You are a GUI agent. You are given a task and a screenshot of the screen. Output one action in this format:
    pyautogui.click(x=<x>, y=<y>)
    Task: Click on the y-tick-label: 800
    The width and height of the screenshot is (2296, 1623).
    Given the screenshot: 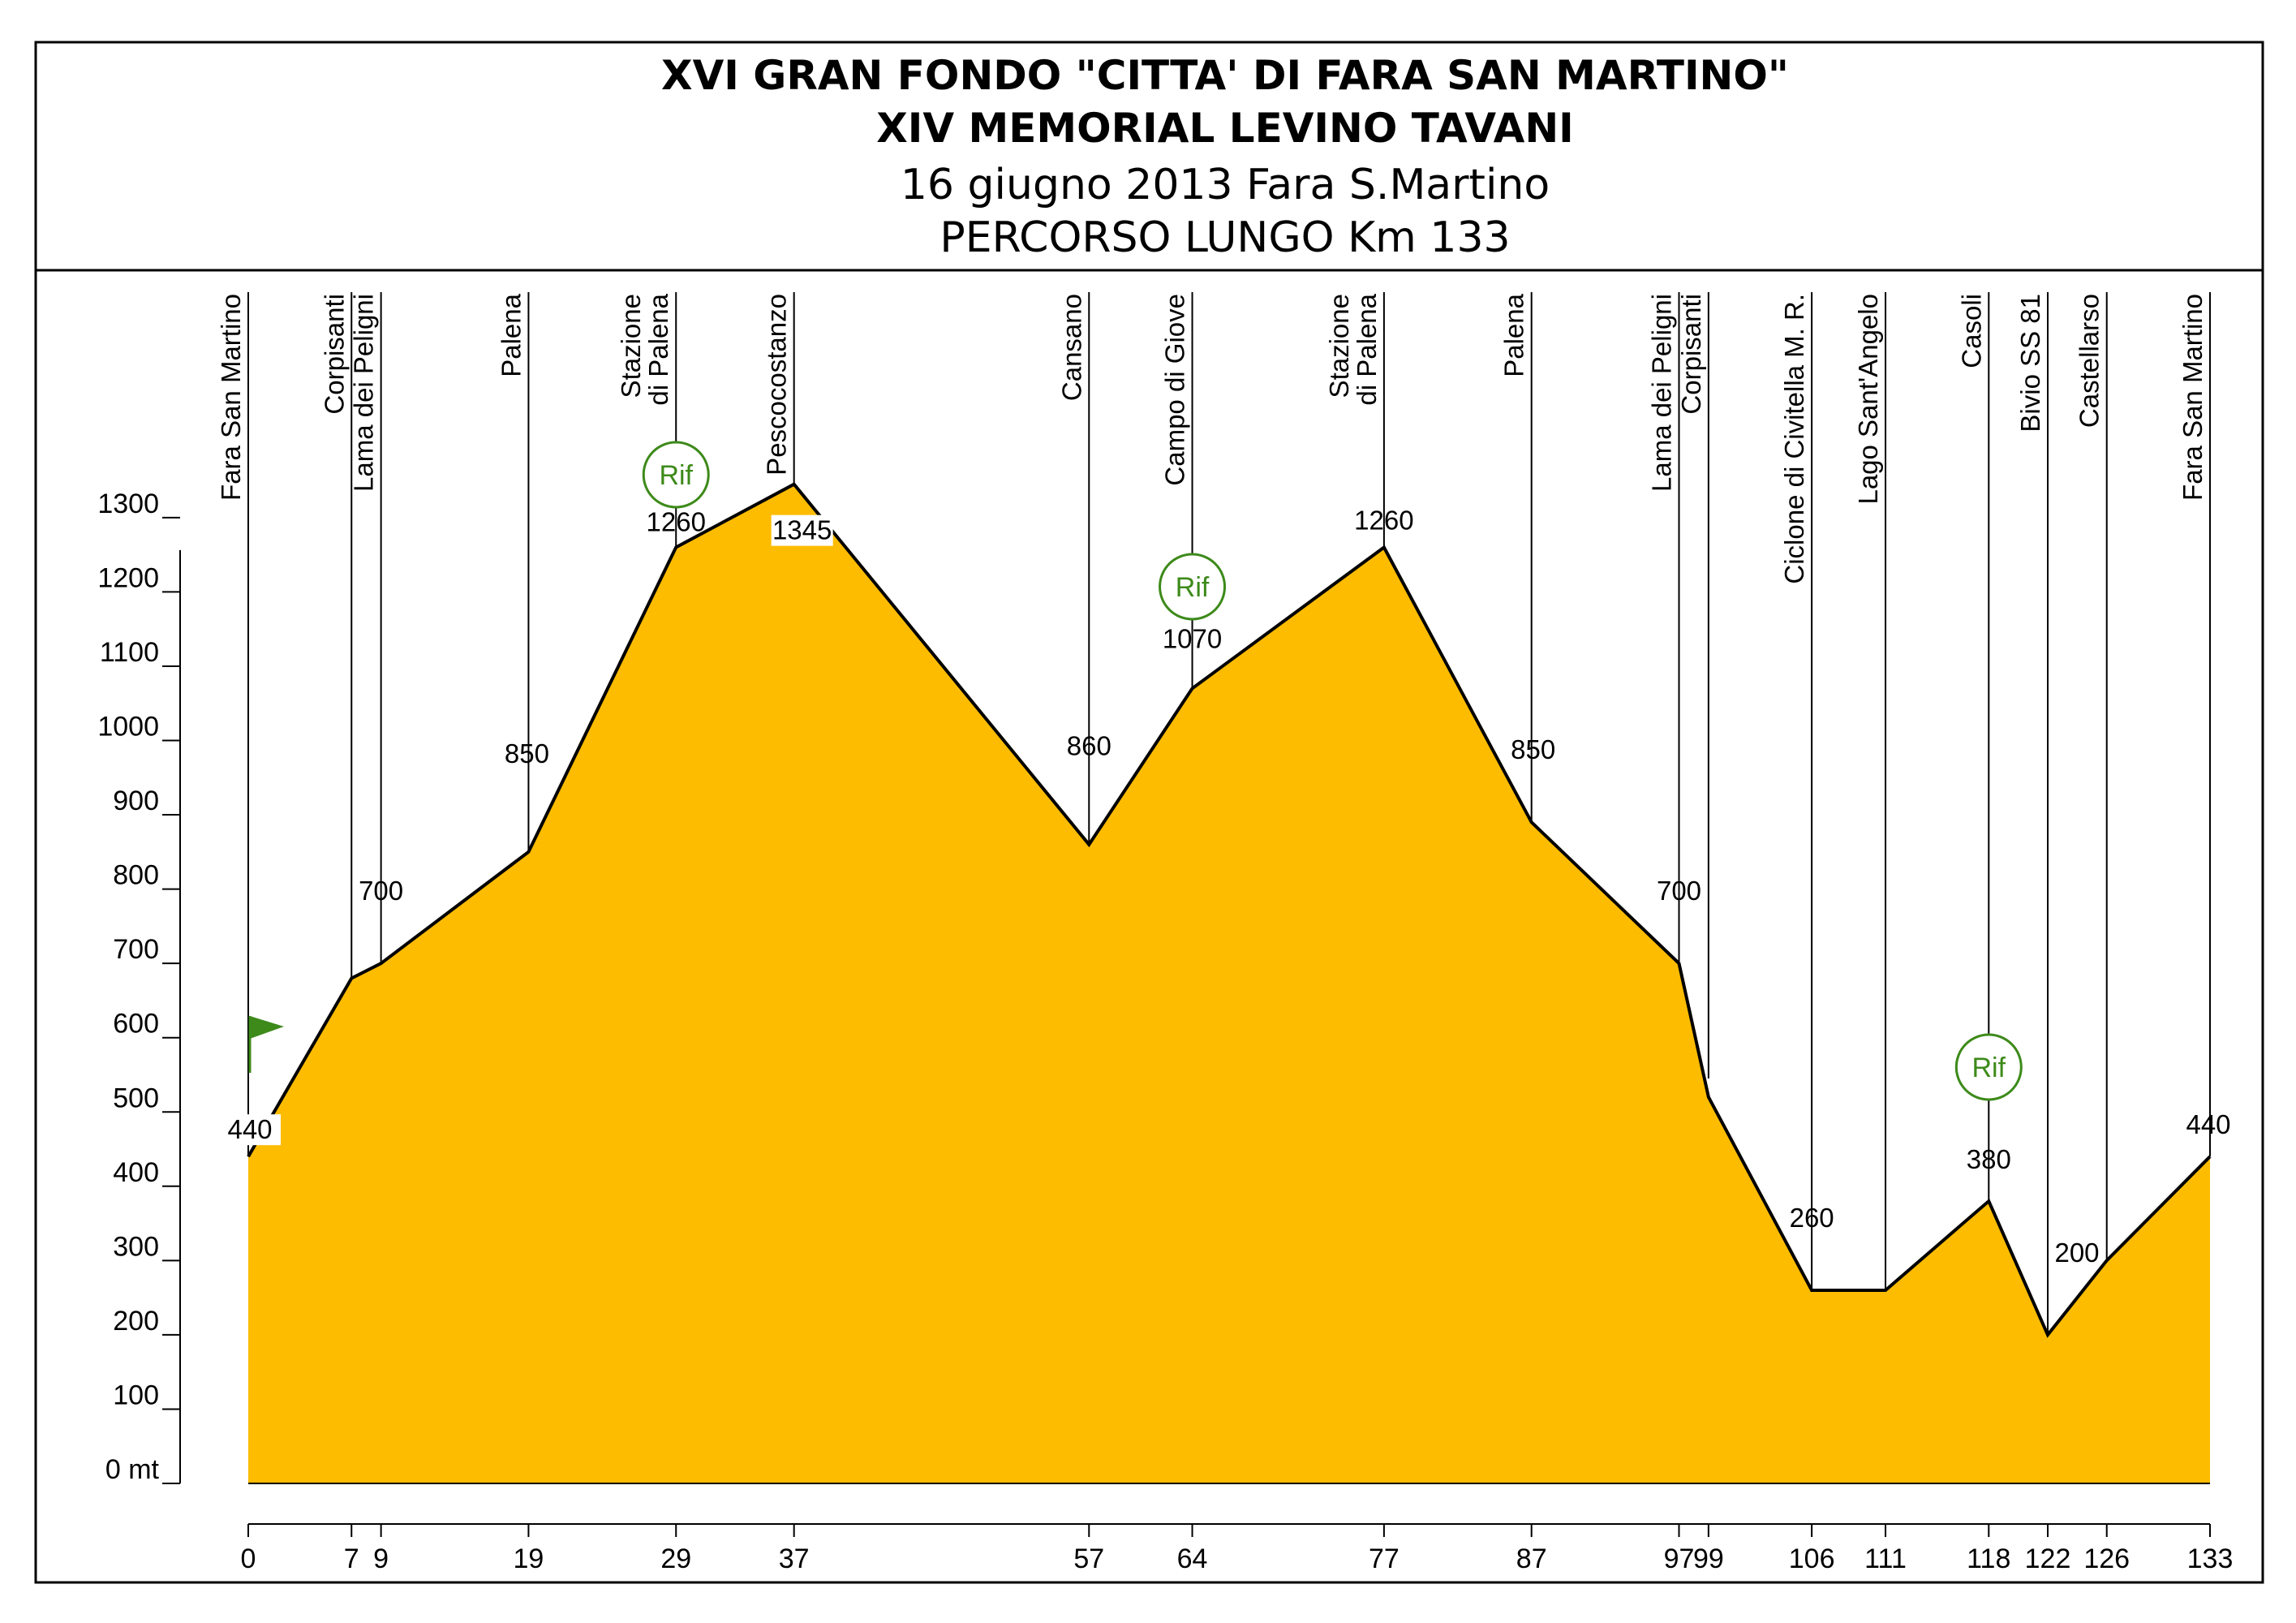 What is the action you would take?
    pyautogui.click(x=136, y=875)
    